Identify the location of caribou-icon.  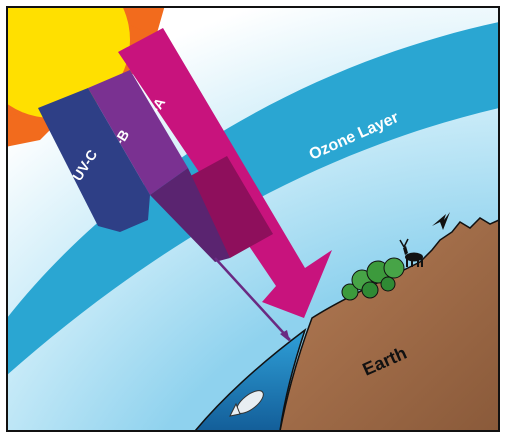
(411, 252).